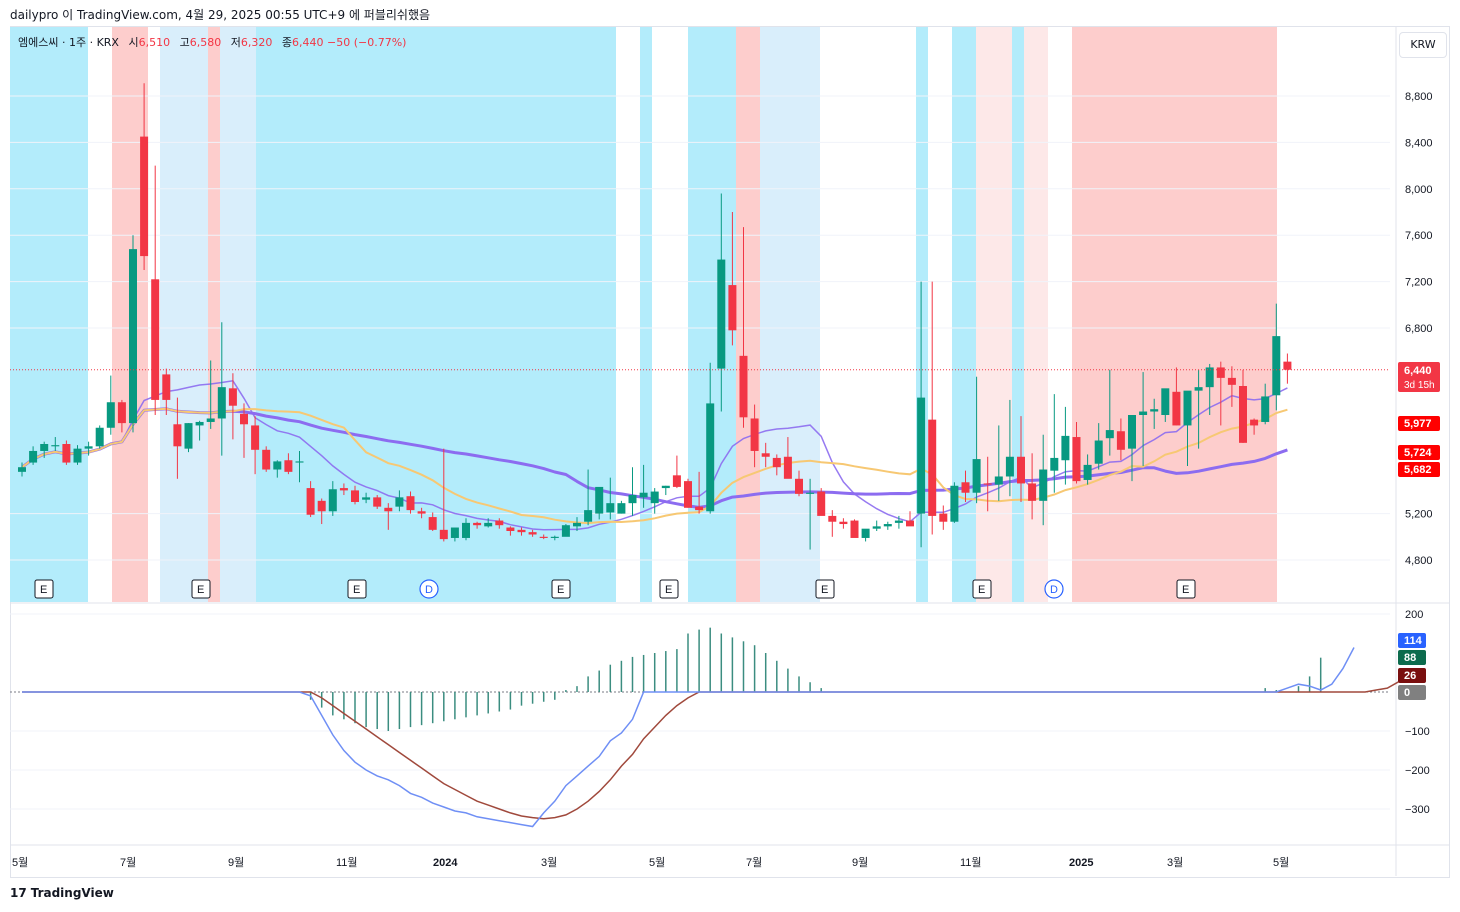 The width and height of the screenshot is (1460, 912). Describe the element at coordinates (1419, 385) in the screenshot. I see `bar-countdown: 3d 15h` at that location.